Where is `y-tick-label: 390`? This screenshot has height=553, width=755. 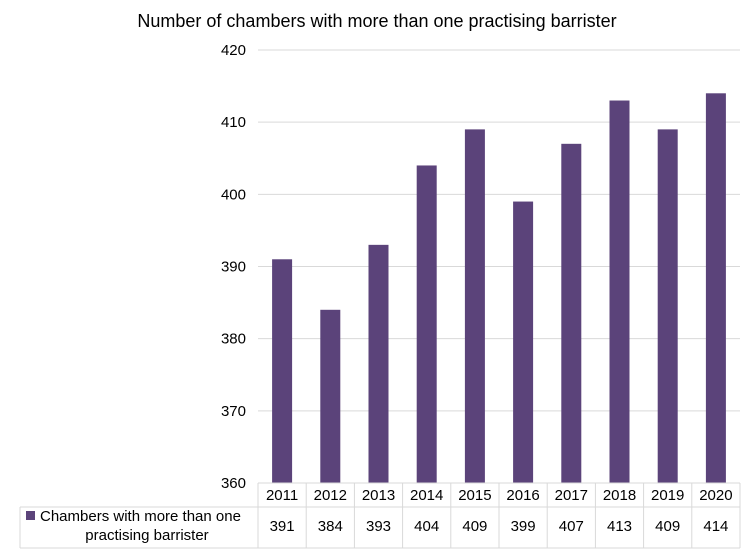 y-tick-label: 390 is located at coordinates (233, 267).